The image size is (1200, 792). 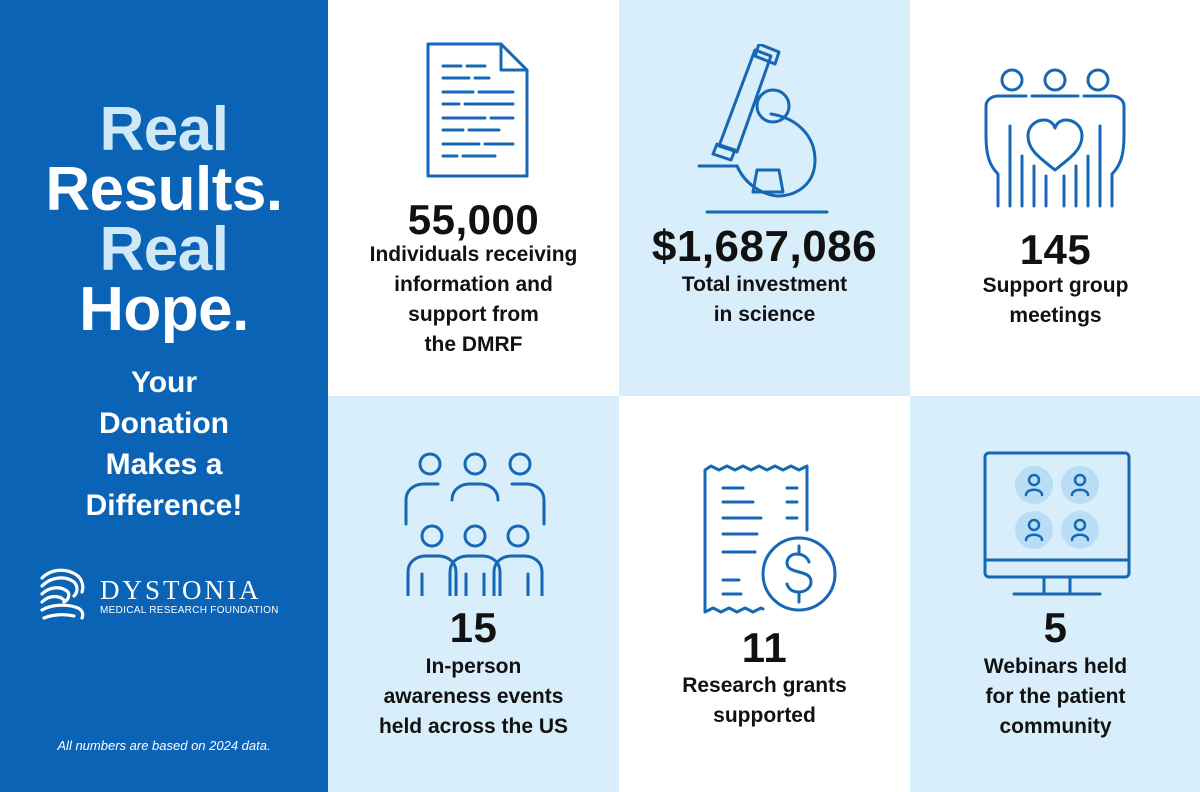 What do you see at coordinates (1055, 627) in the screenshot?
I see `stat-value: 5` at bounding box center [1055, 627].